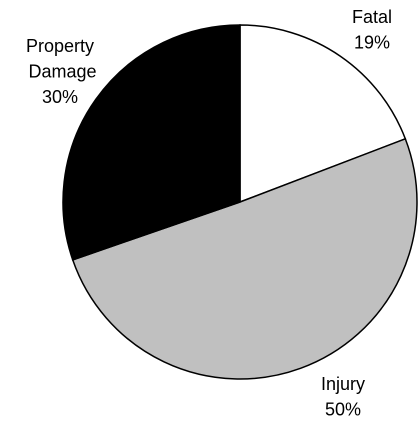  I want to click on slice-value-label: 19%, so click(372, 42).